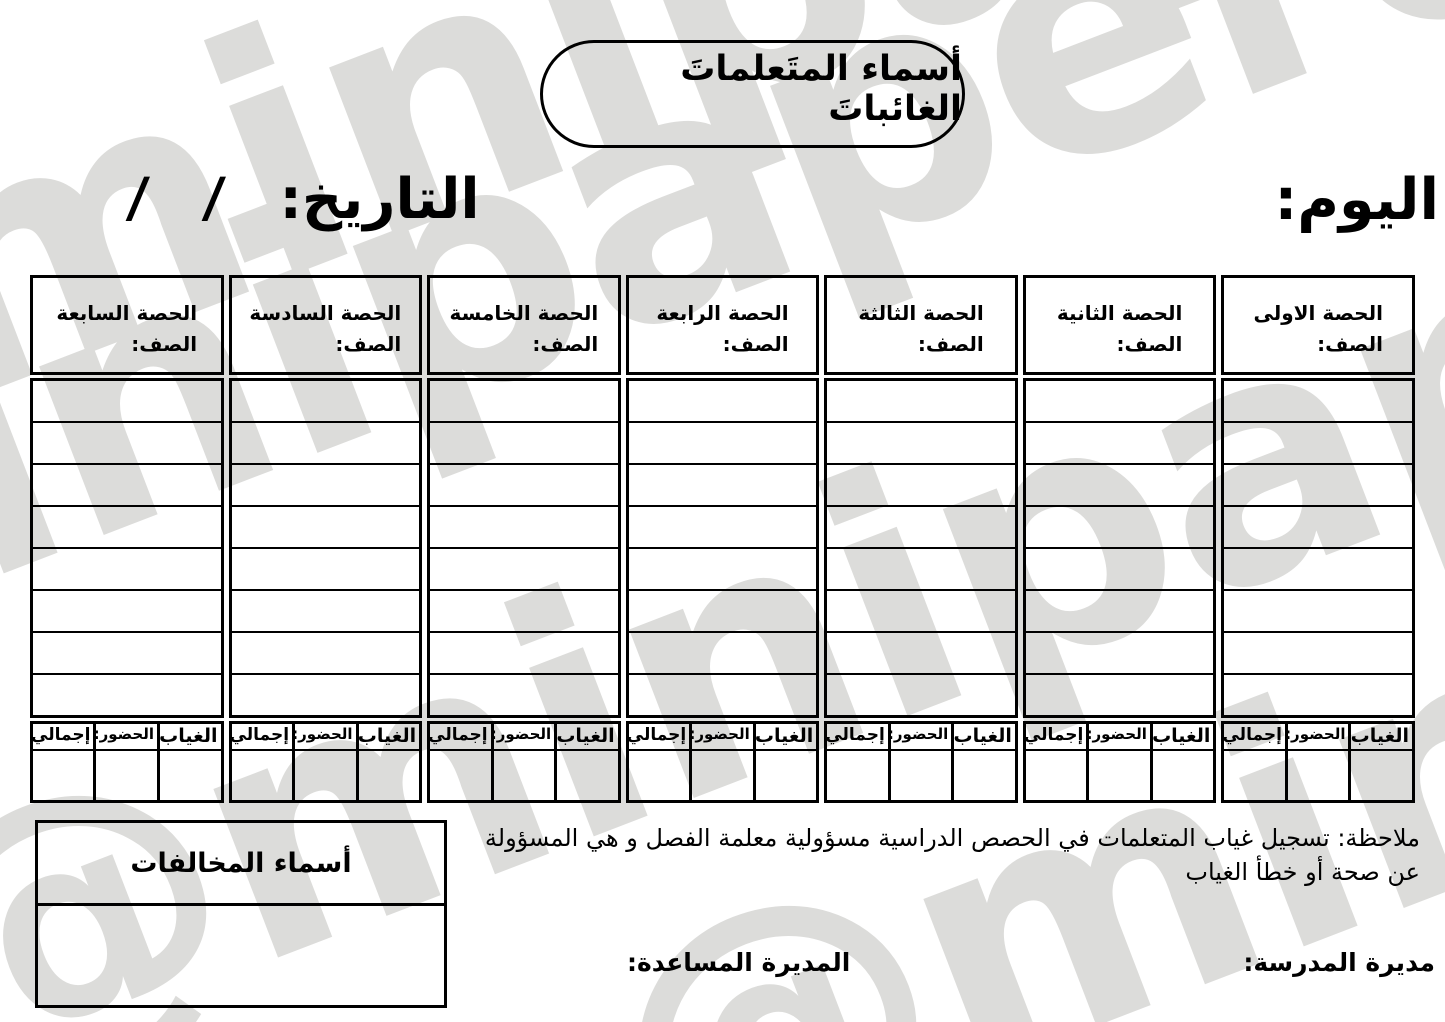  Describe the element at coordinates (241, 955) in the screenshot. I see `violations-box-blank-area` at that location.